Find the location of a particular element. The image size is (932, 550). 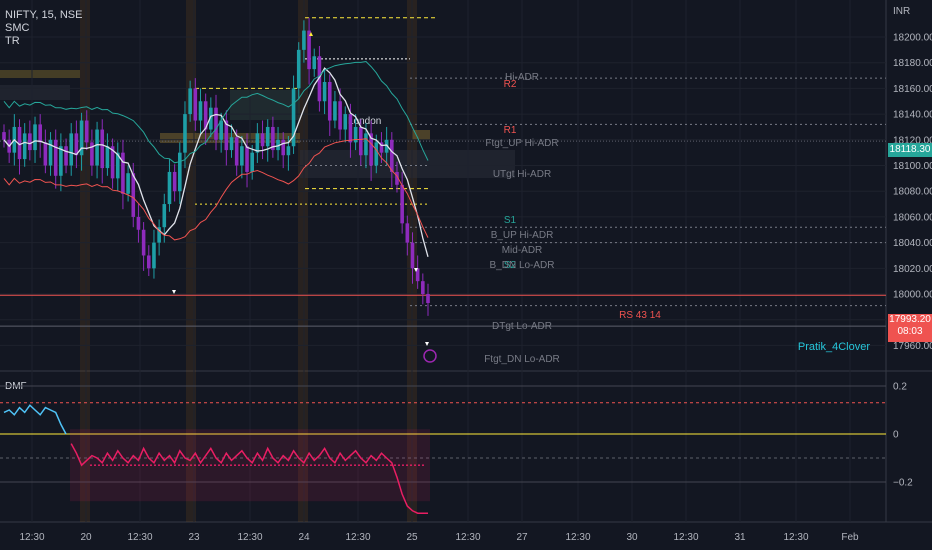

lower-band-line is located at coordinates (216, 189).